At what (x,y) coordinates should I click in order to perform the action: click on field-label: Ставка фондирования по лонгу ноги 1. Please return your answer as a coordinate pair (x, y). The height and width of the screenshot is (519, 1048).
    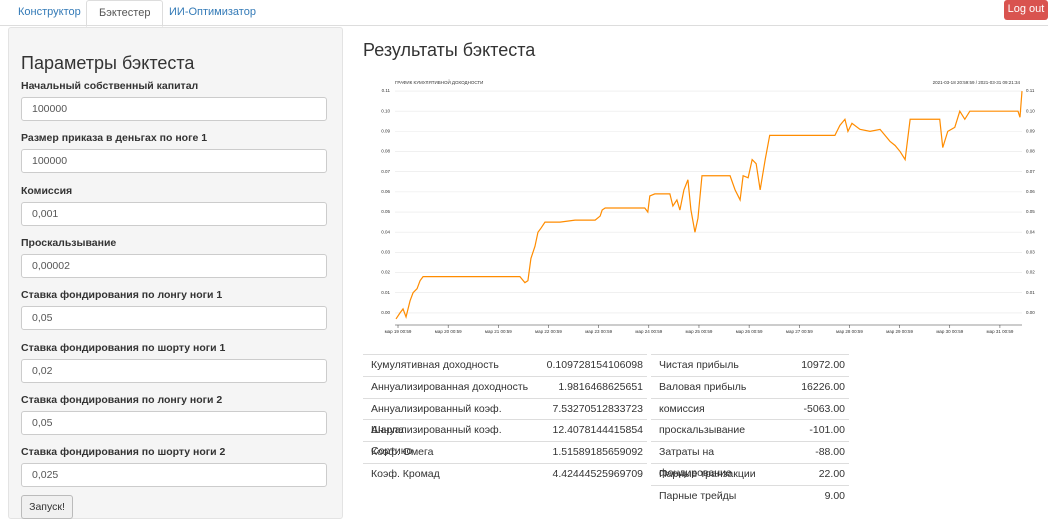
    Looking at the image, I should click on (122, 295).